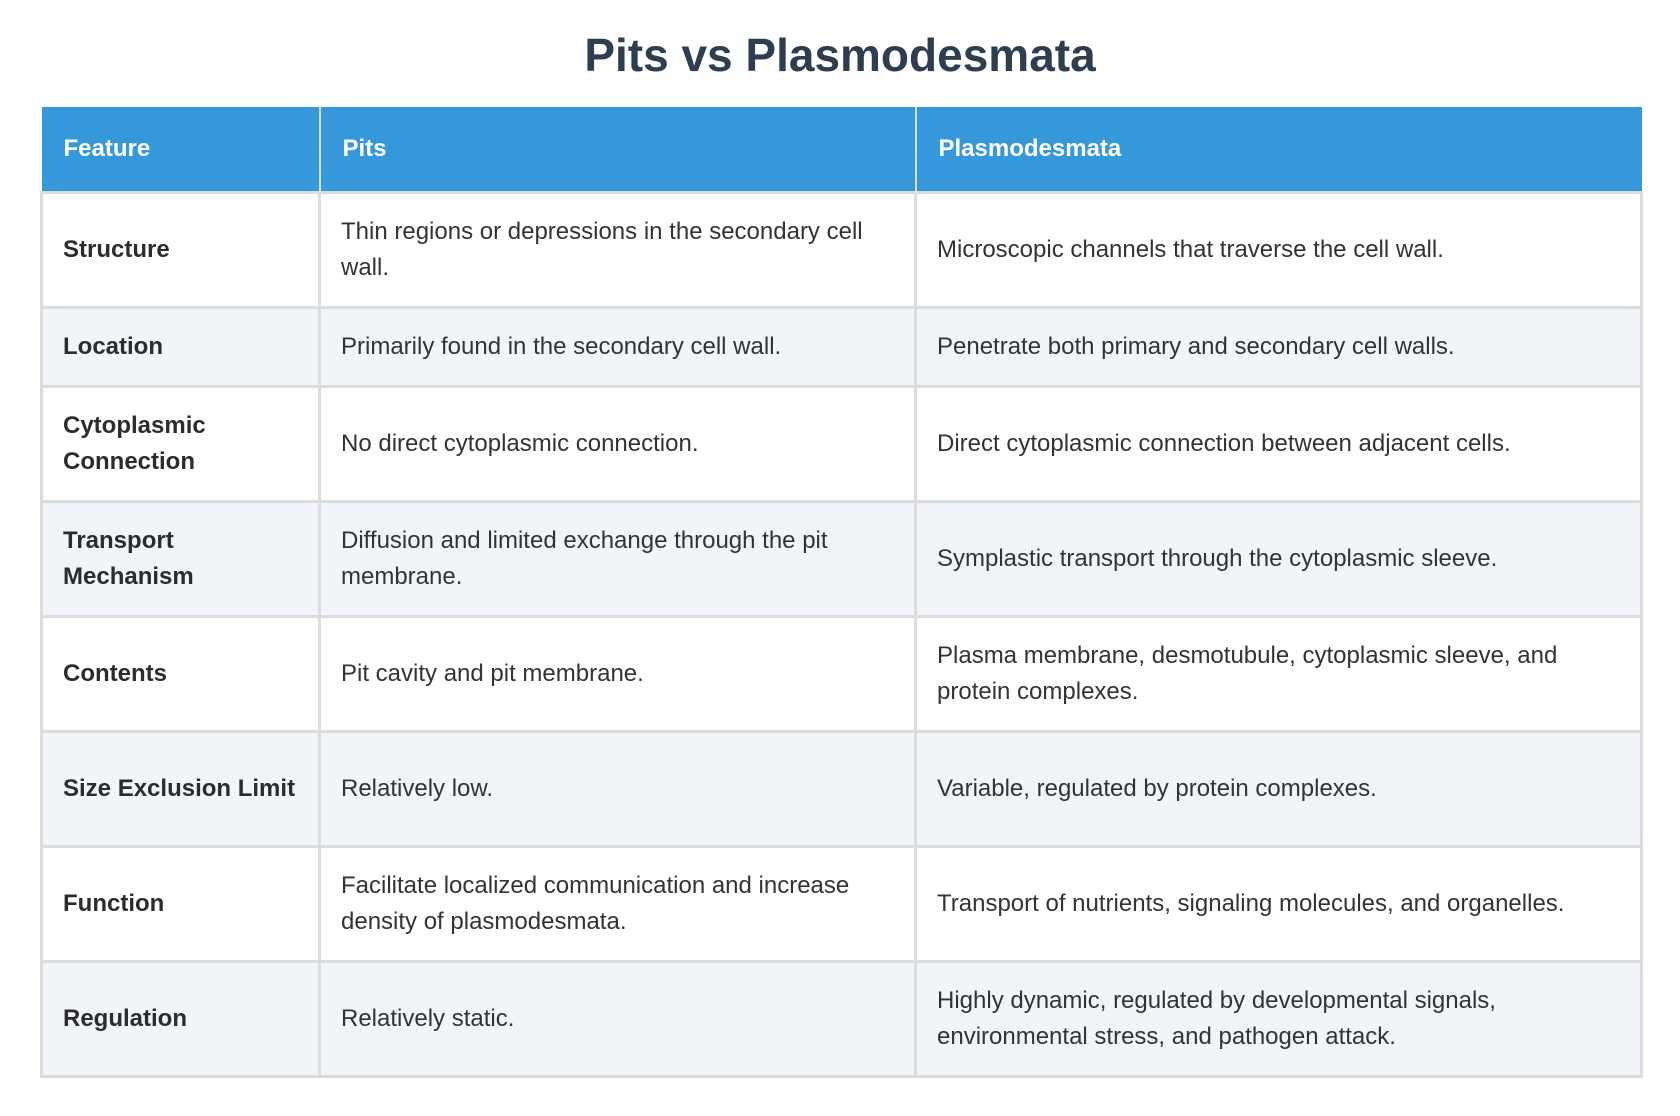  What do you see at coordinates (180, 443) in the screenshot?
I see `feature-cell: Cytoplasmic Connection` at bounding box center [180, 443].